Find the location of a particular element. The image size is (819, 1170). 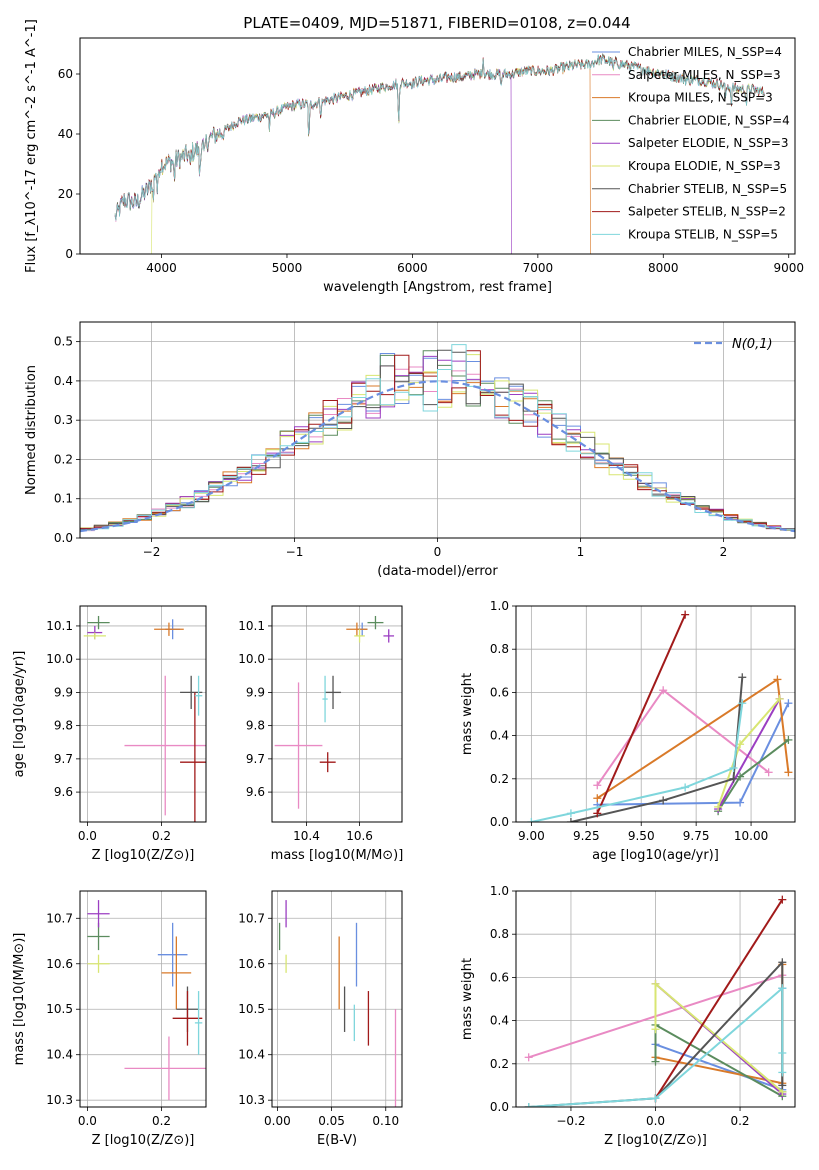

plot-area-age_vs_mass is located at coordinates (334, 712).